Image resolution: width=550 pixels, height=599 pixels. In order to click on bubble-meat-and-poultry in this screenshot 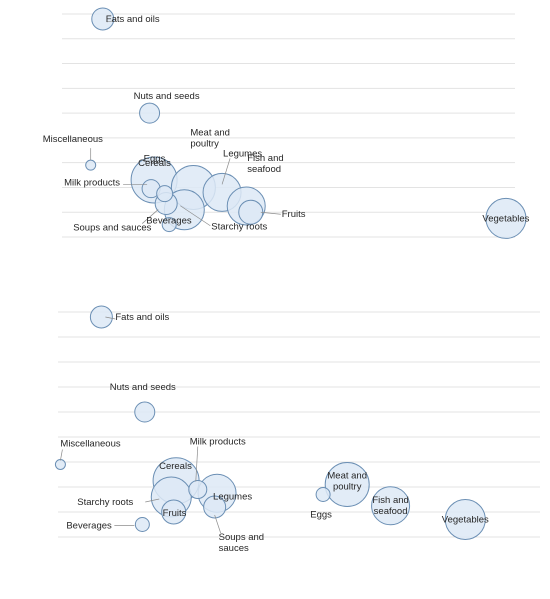, I will do `click(347, 484)`.